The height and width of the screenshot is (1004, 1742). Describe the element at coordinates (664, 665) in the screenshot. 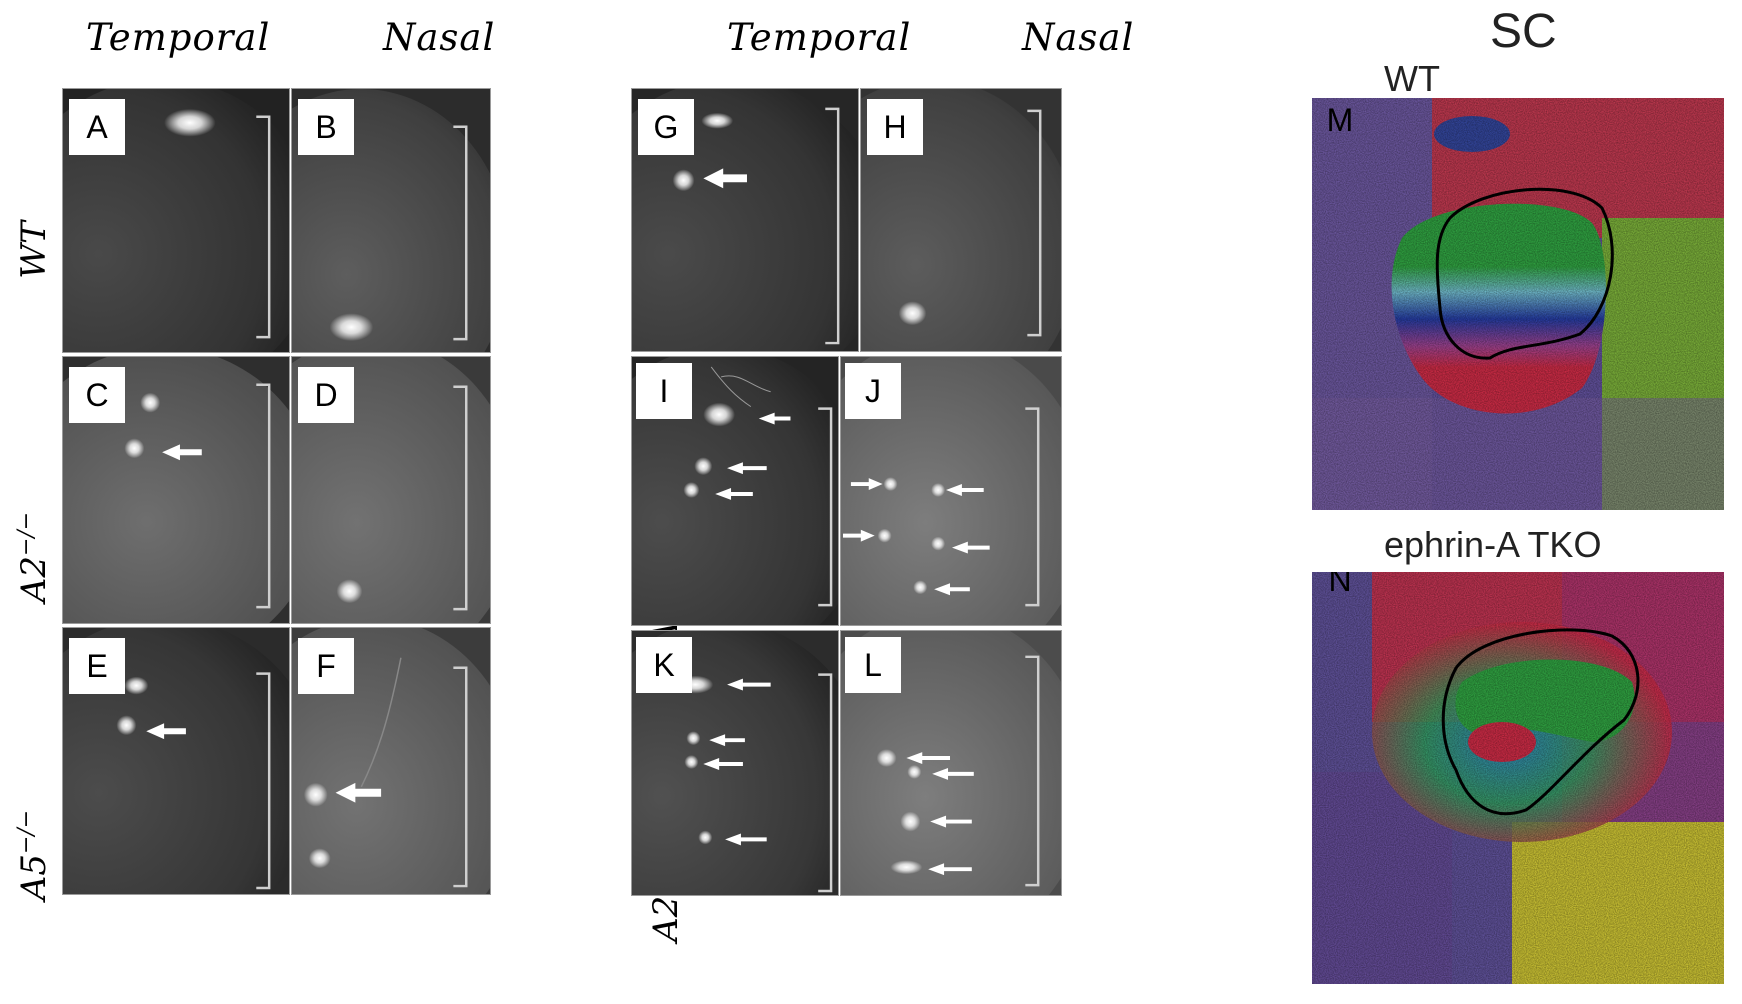

I see `panel-label-k: K` at that location.